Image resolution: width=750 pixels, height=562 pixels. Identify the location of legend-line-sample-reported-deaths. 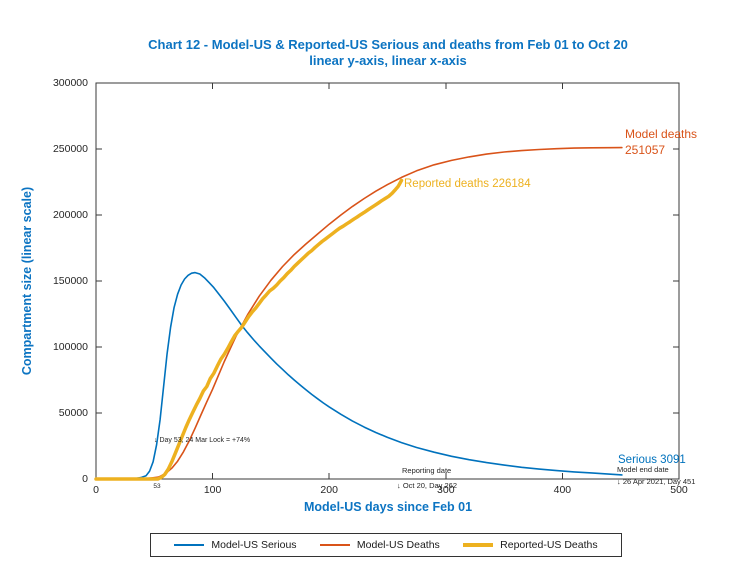
(478, 545).